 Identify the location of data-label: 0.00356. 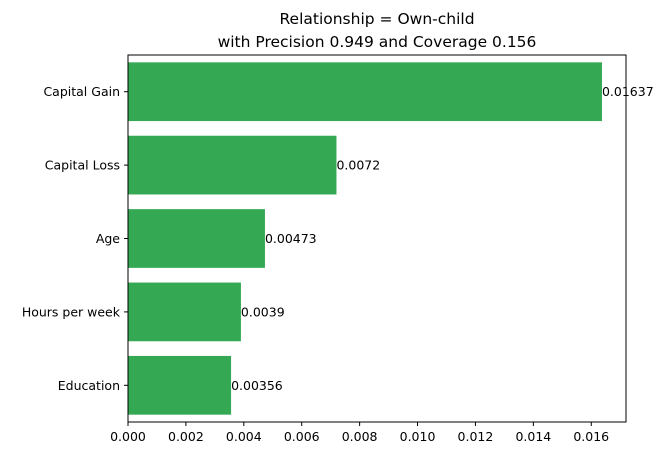
(257, 385).